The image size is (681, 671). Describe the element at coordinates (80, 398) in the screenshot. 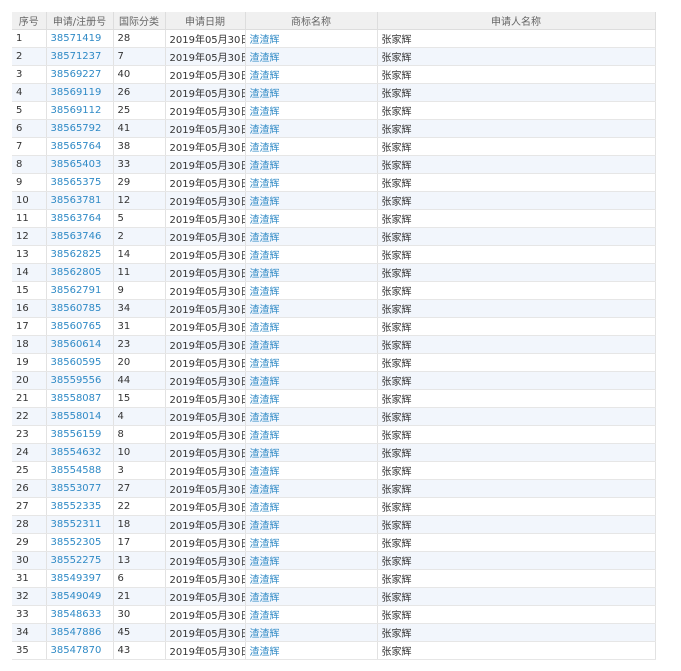

I see `application-number: 38558087` at that location.